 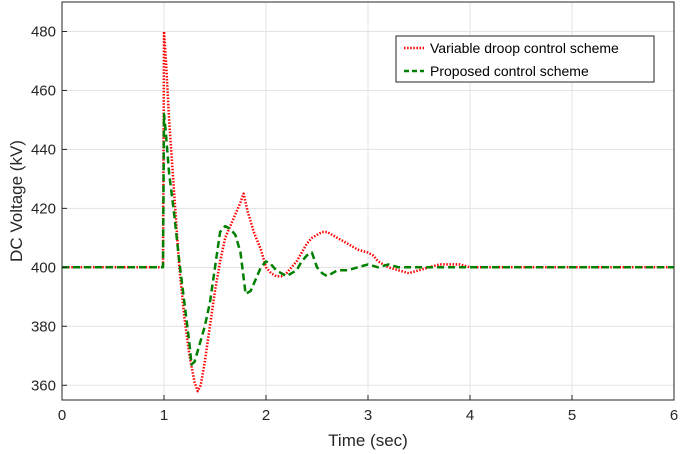 I want to click on x-tick-label: 4, so click(x=470, y=415).